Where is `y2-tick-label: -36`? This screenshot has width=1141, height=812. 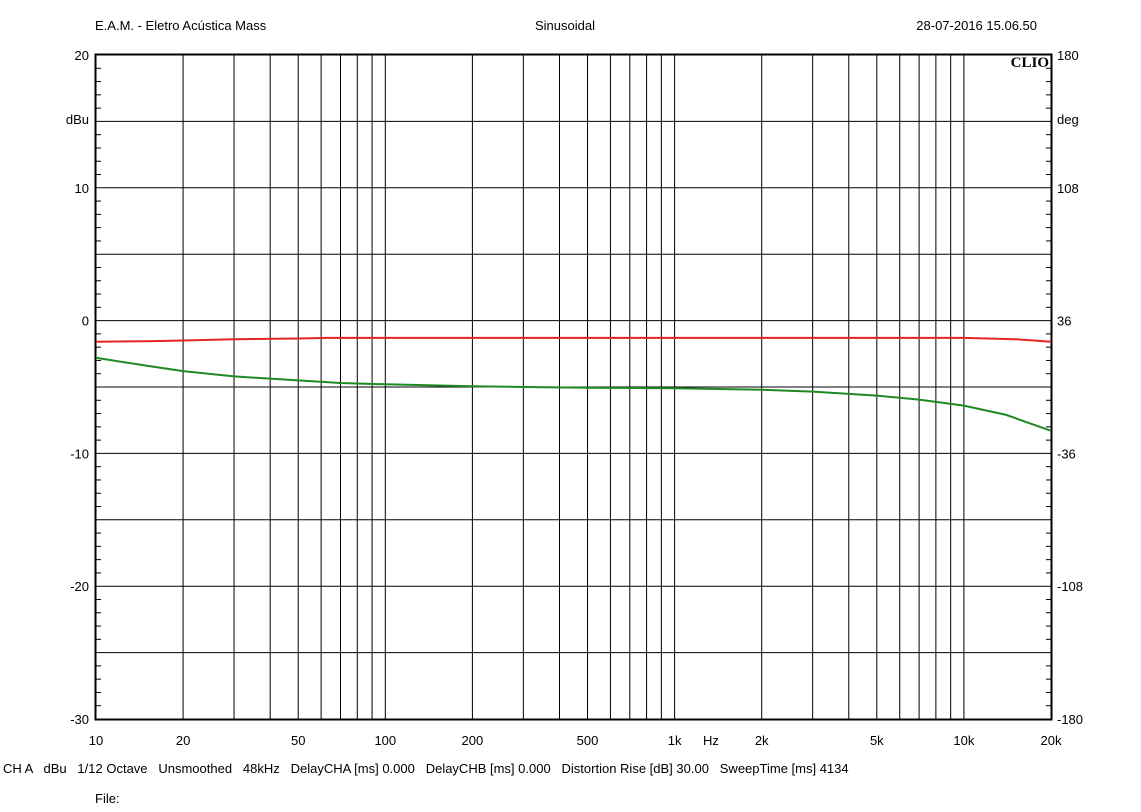
y2-tick-label: -36 is located at coordinates (1066, 453).